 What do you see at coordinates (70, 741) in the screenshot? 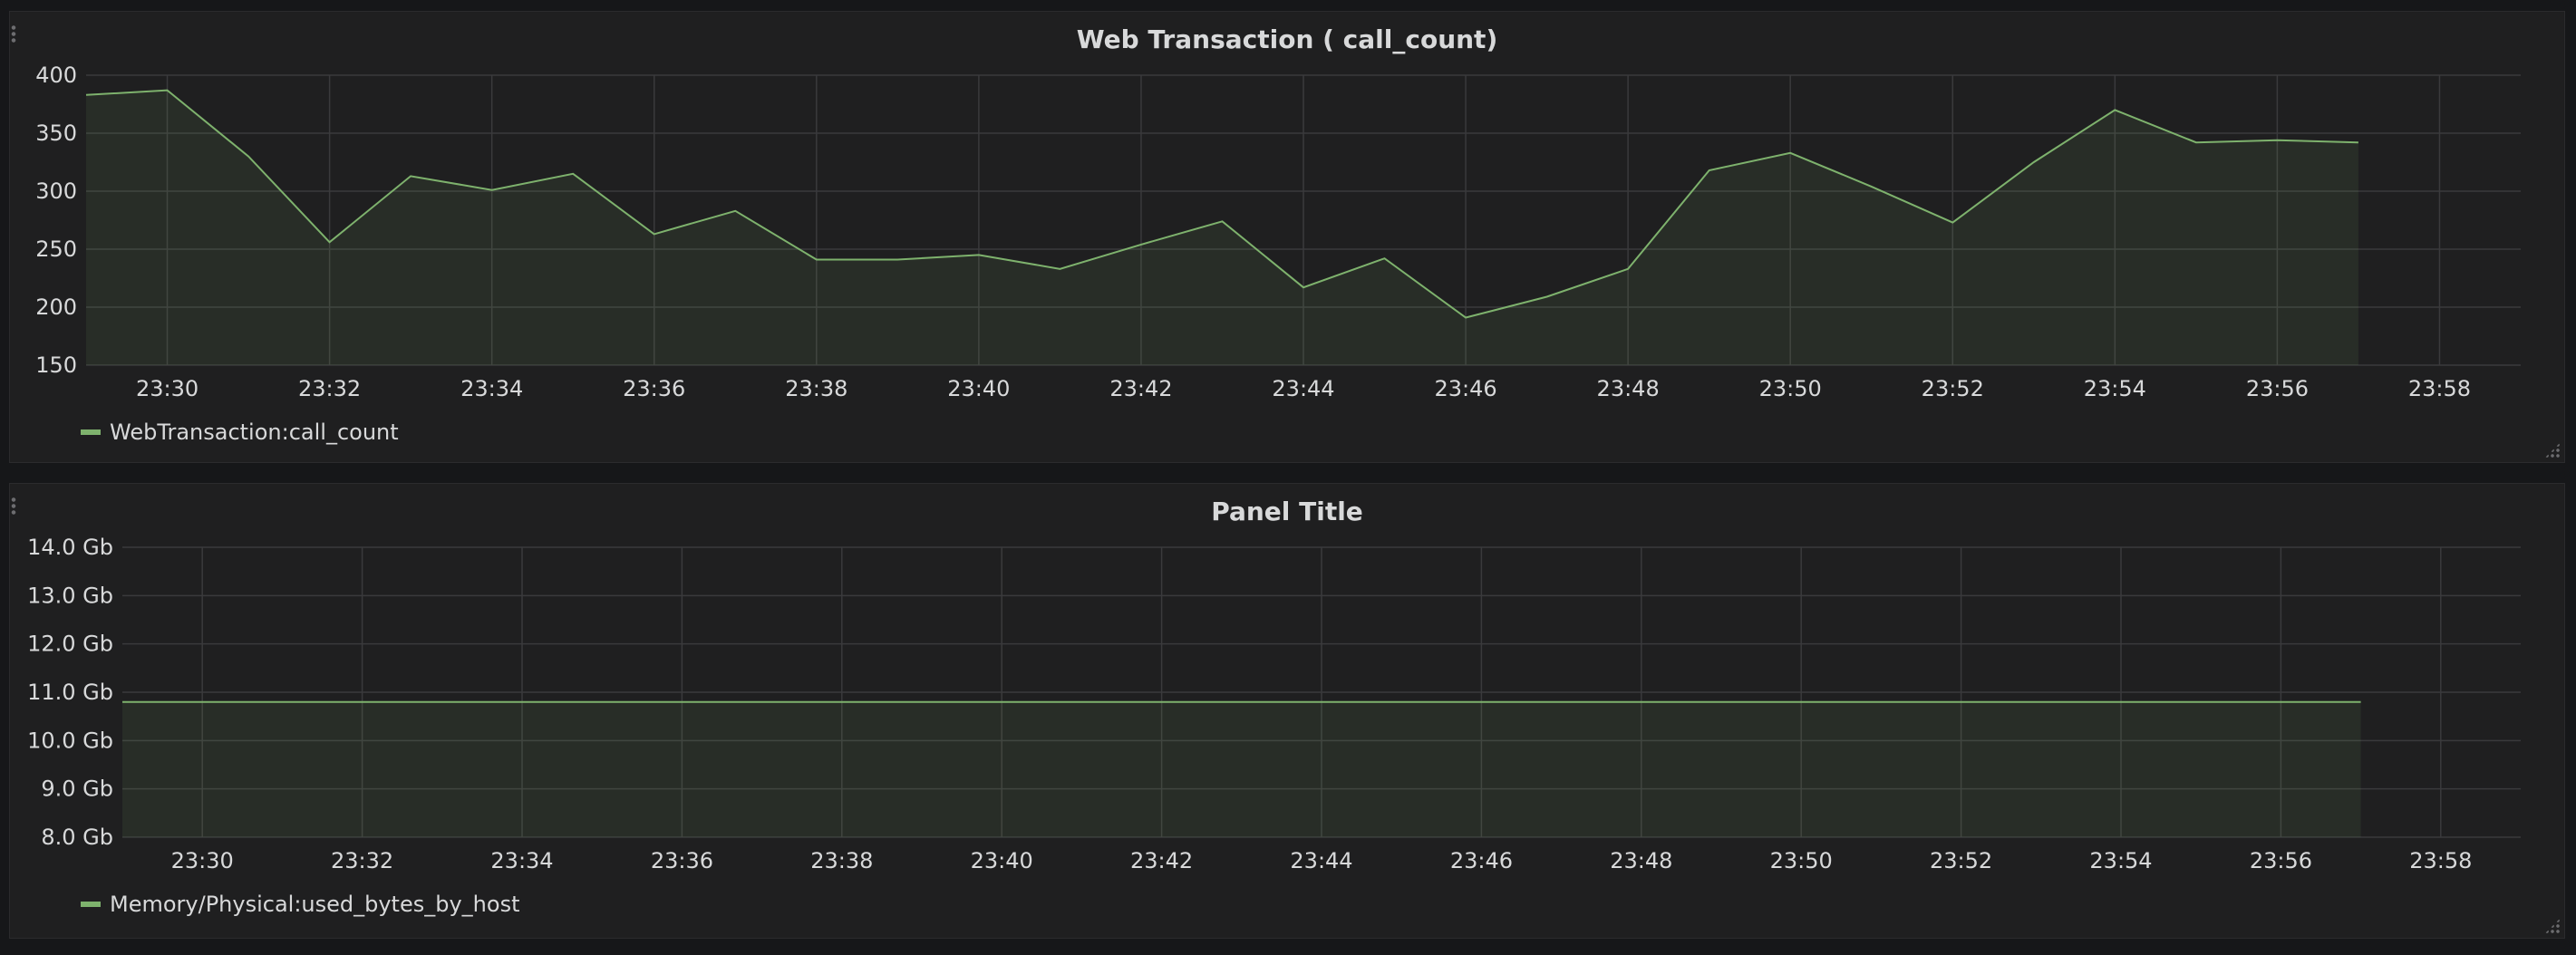
I see `y-tick-label: 10.0 Gb` at bounding box center [70, 741].